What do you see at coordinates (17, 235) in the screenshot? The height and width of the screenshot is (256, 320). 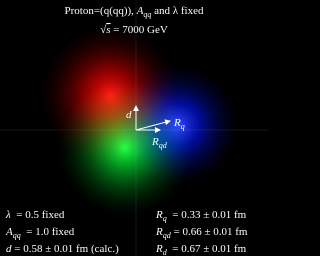 I see `subscript: qq` at bounding box center [17, 235].